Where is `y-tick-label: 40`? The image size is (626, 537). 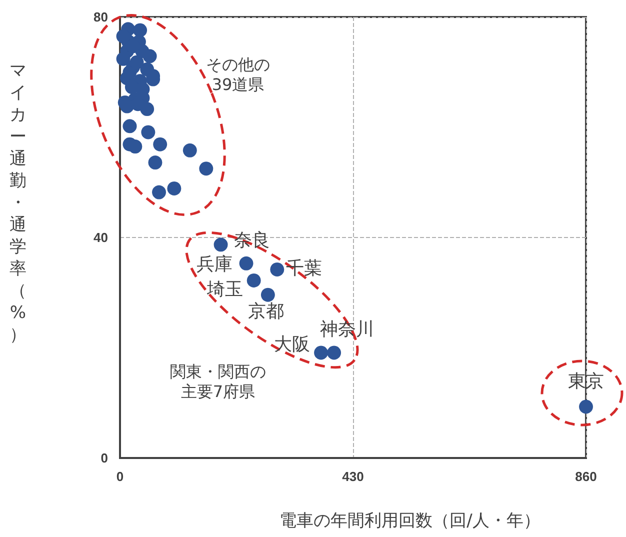 y-tick-label: 40 is located at coordinates (101, 237).